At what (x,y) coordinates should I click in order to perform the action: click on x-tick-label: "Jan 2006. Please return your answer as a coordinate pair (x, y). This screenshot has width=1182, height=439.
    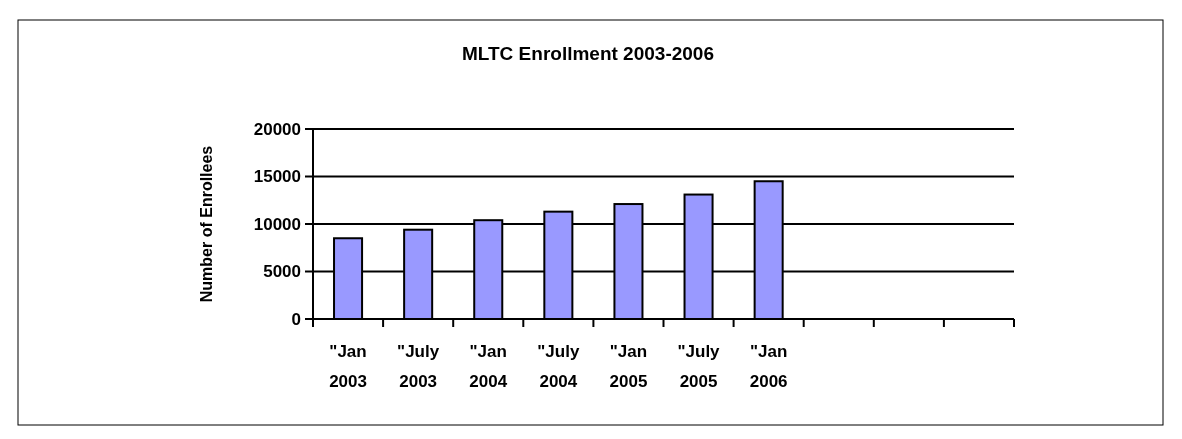
    Looking at the image, I should click on (768, 366).